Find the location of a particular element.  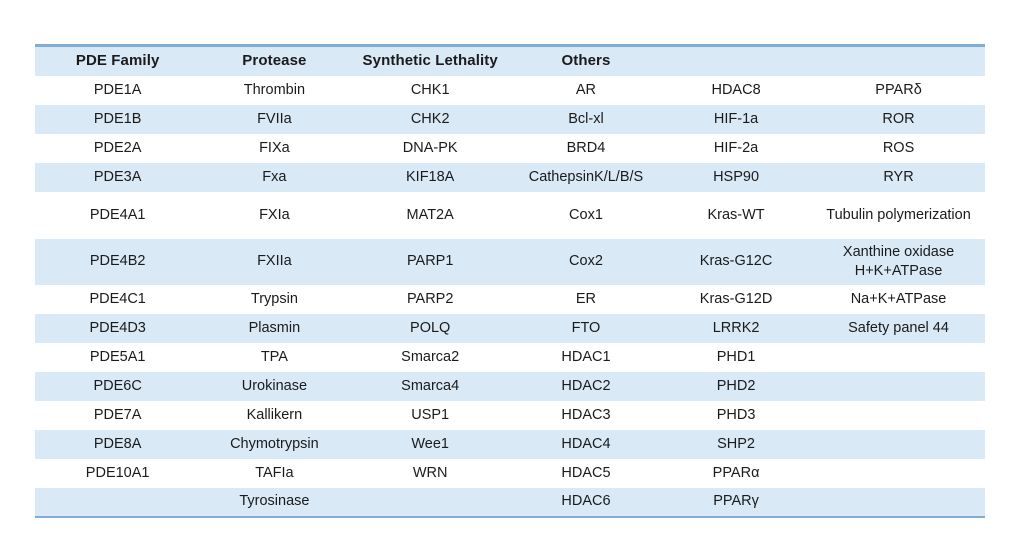

table-cell: FXIIa is located at coordinates (274, 261).